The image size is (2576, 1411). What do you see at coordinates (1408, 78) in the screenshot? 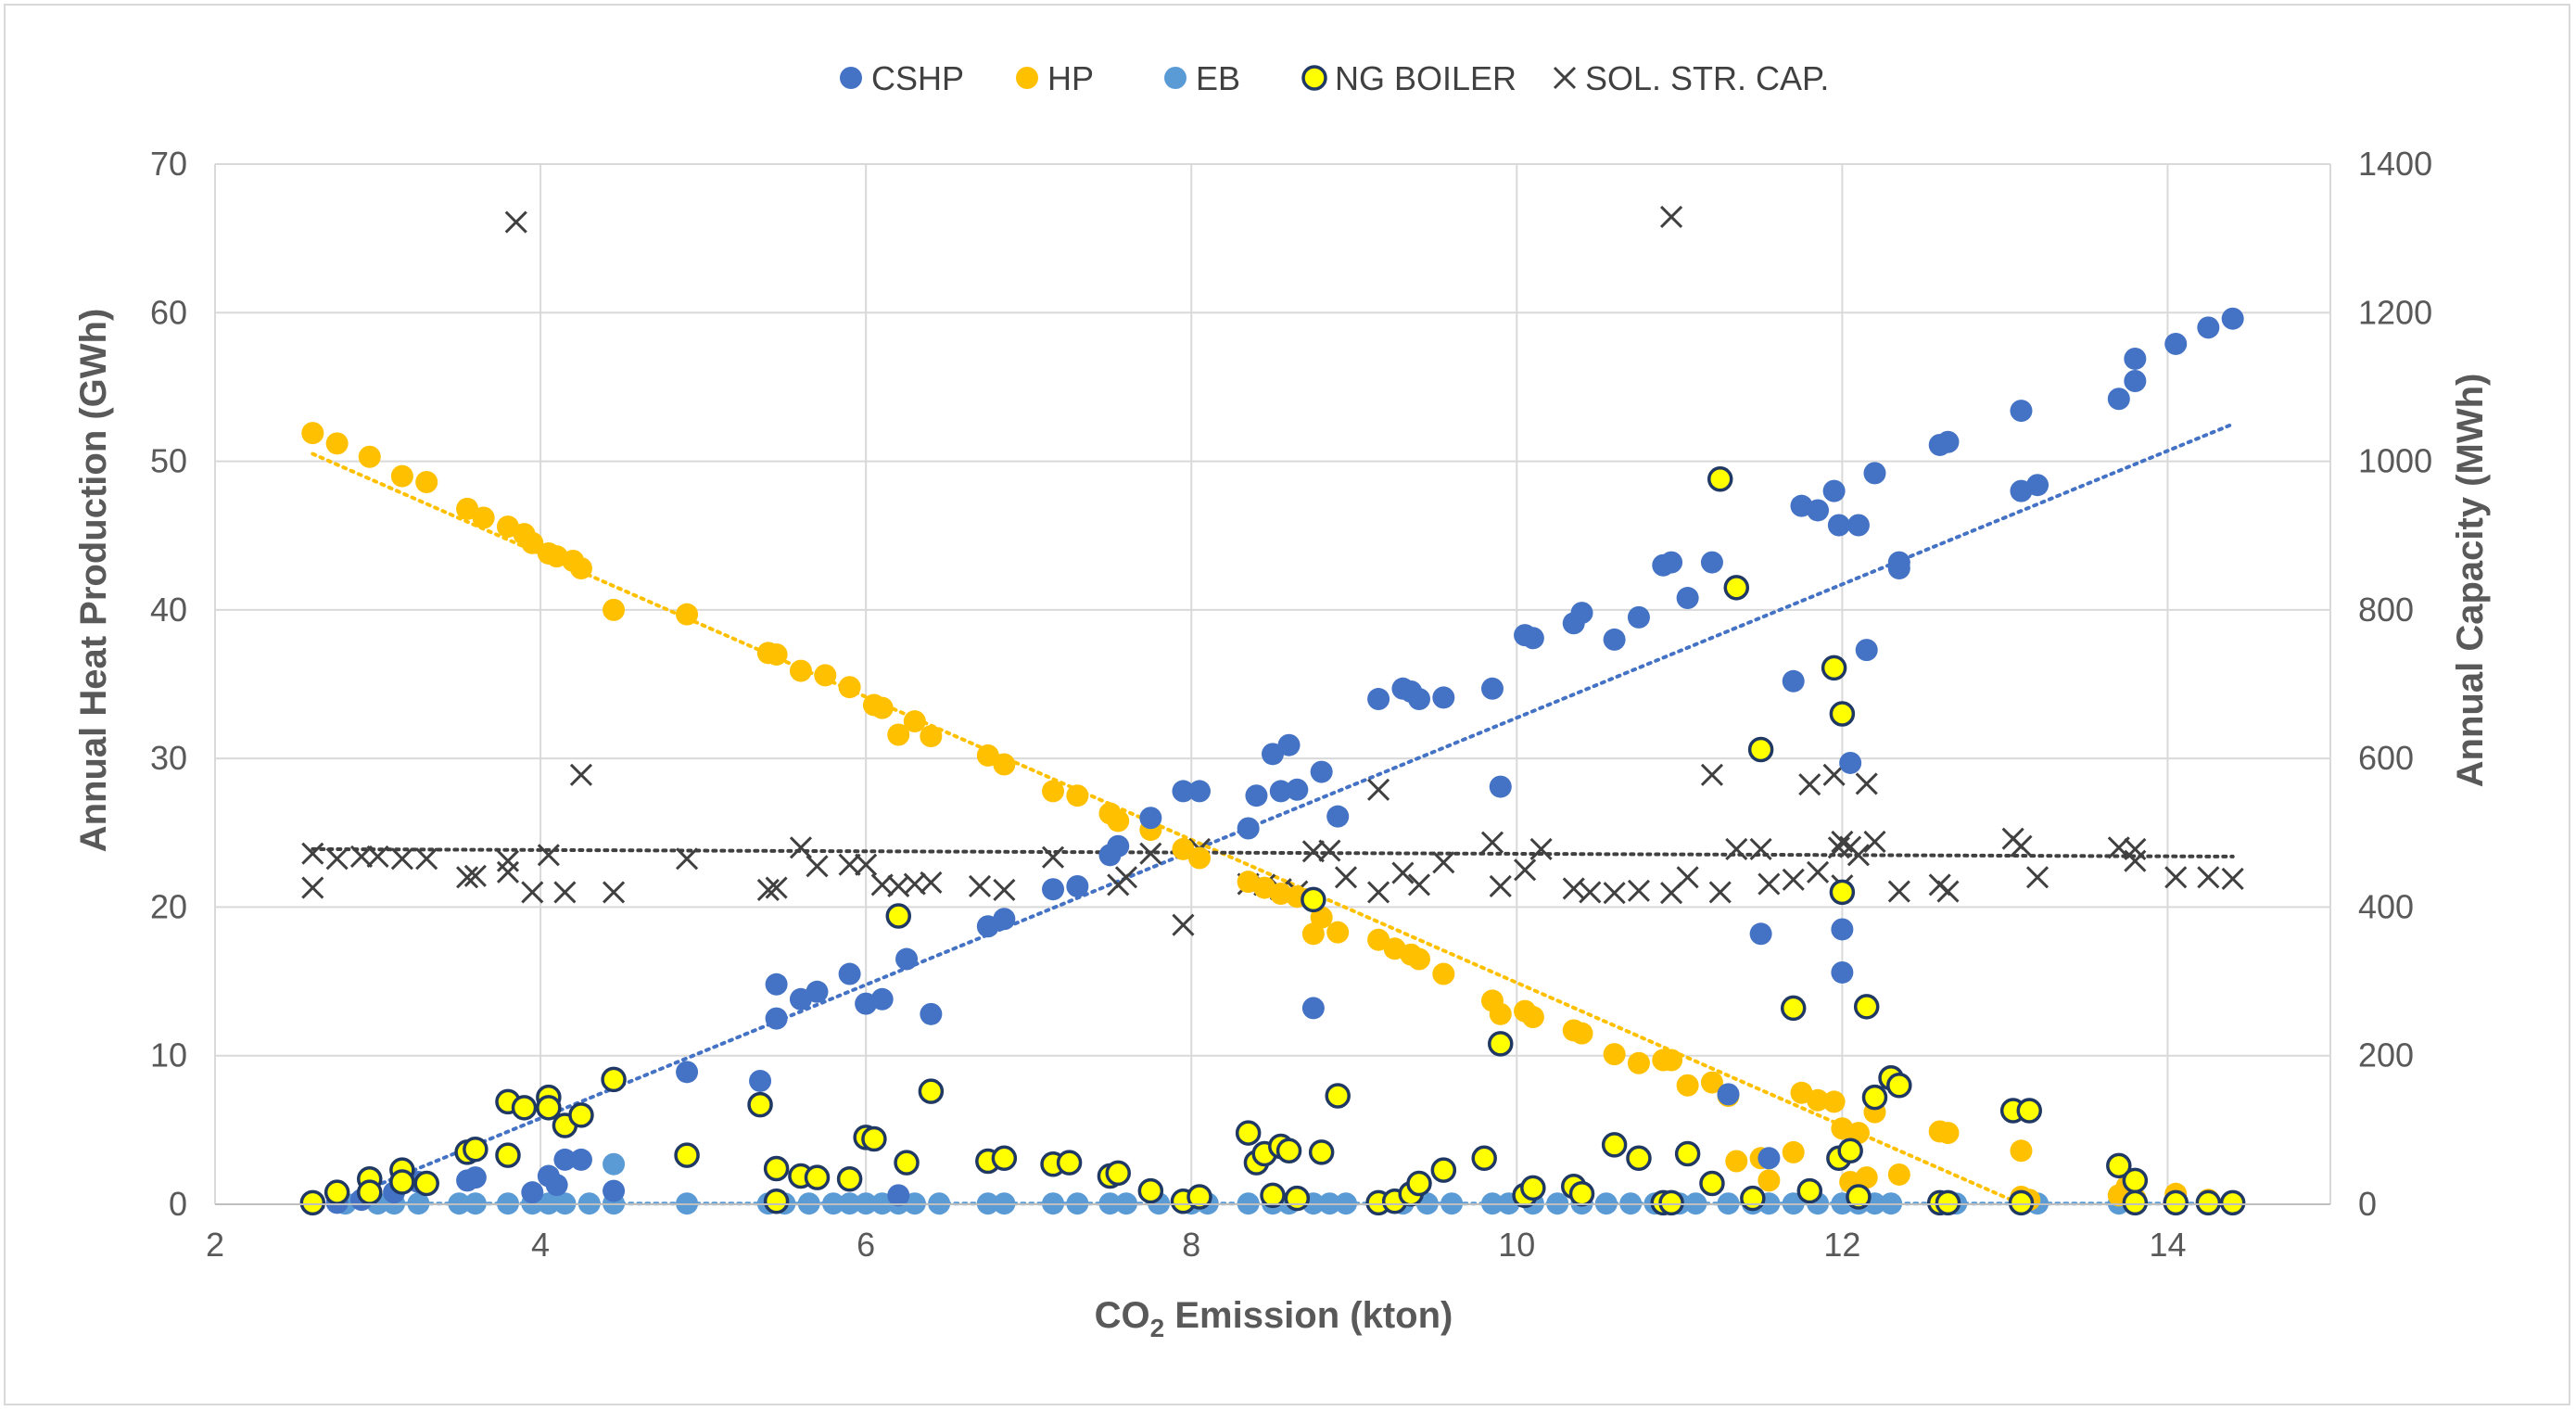
I see `legend-item-ng-boiler: NG BOILER` at bounding box center [1408, 78].